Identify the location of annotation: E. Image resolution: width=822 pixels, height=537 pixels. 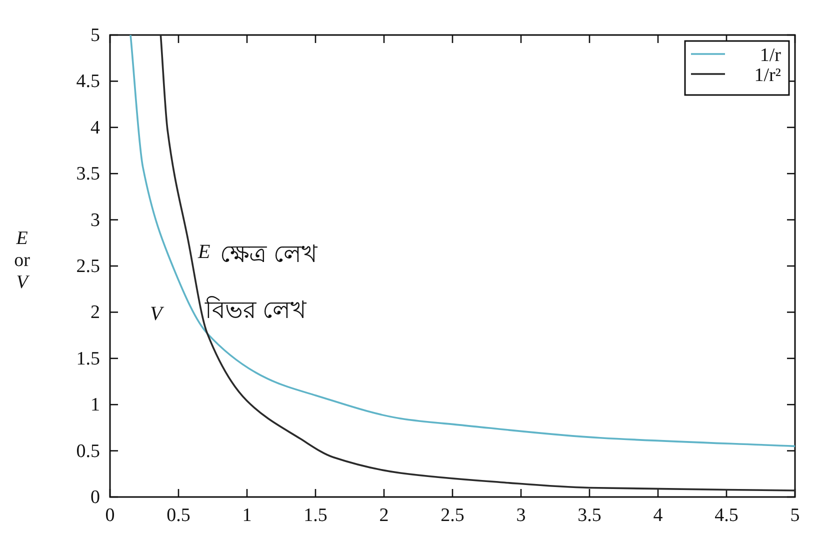
(204, 252).